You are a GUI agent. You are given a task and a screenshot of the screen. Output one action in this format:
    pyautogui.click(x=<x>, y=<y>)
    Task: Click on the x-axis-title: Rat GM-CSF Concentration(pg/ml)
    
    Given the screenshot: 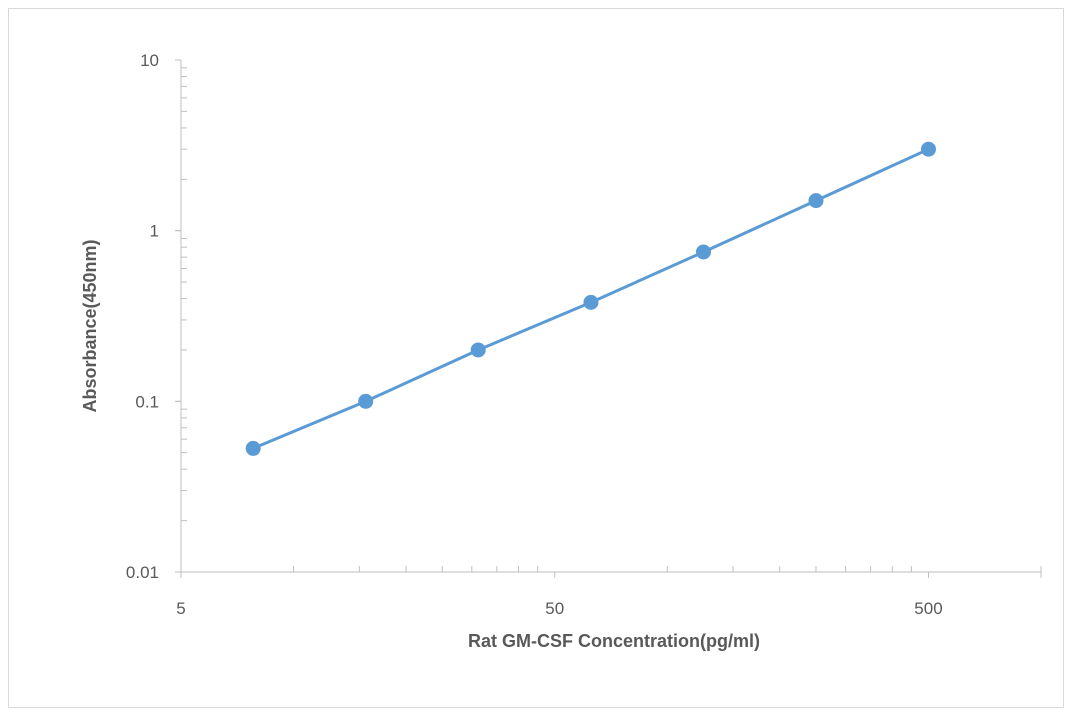 What is the action you would take?
    pyautogui.click(x=614, y=641)
    